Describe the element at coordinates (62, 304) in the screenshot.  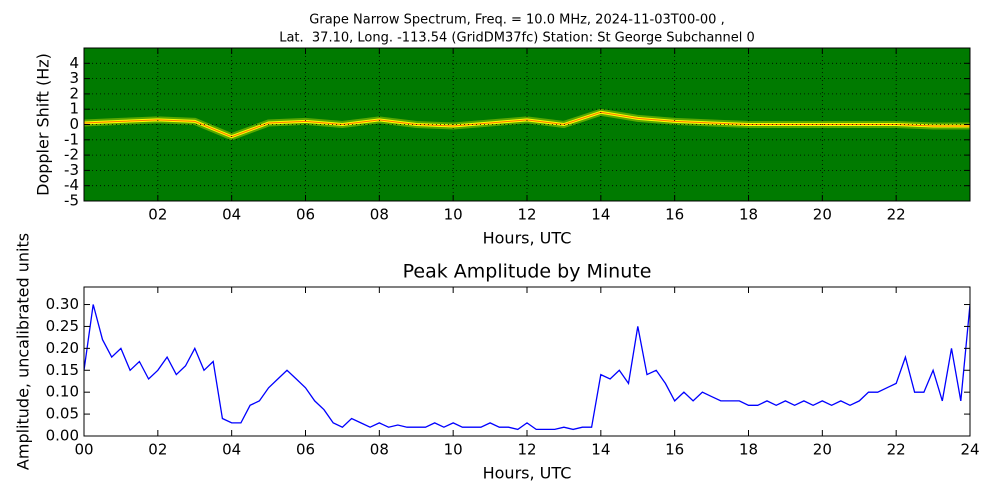
I see `y-tick-label: 0.30` at that location.